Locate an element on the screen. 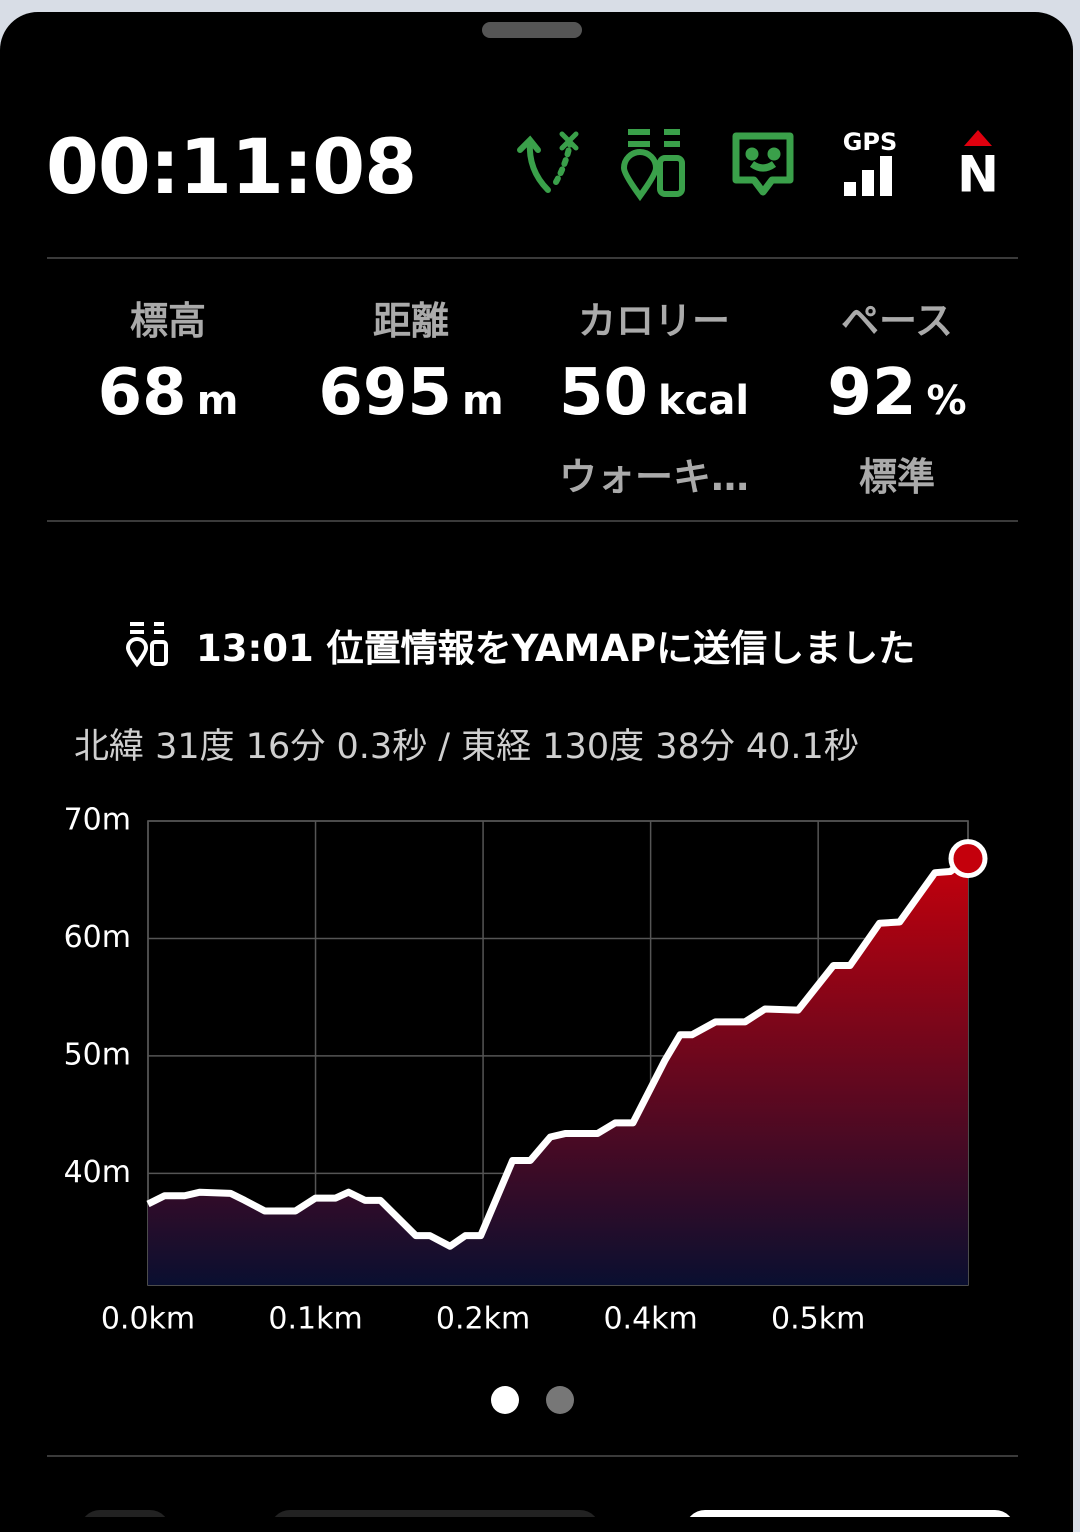 Image resolution: width=1080 pixels, height=1532 pixels. notice: 13:01 位置情報をYAMAPに送信しました is located at coordinates (556, 648).